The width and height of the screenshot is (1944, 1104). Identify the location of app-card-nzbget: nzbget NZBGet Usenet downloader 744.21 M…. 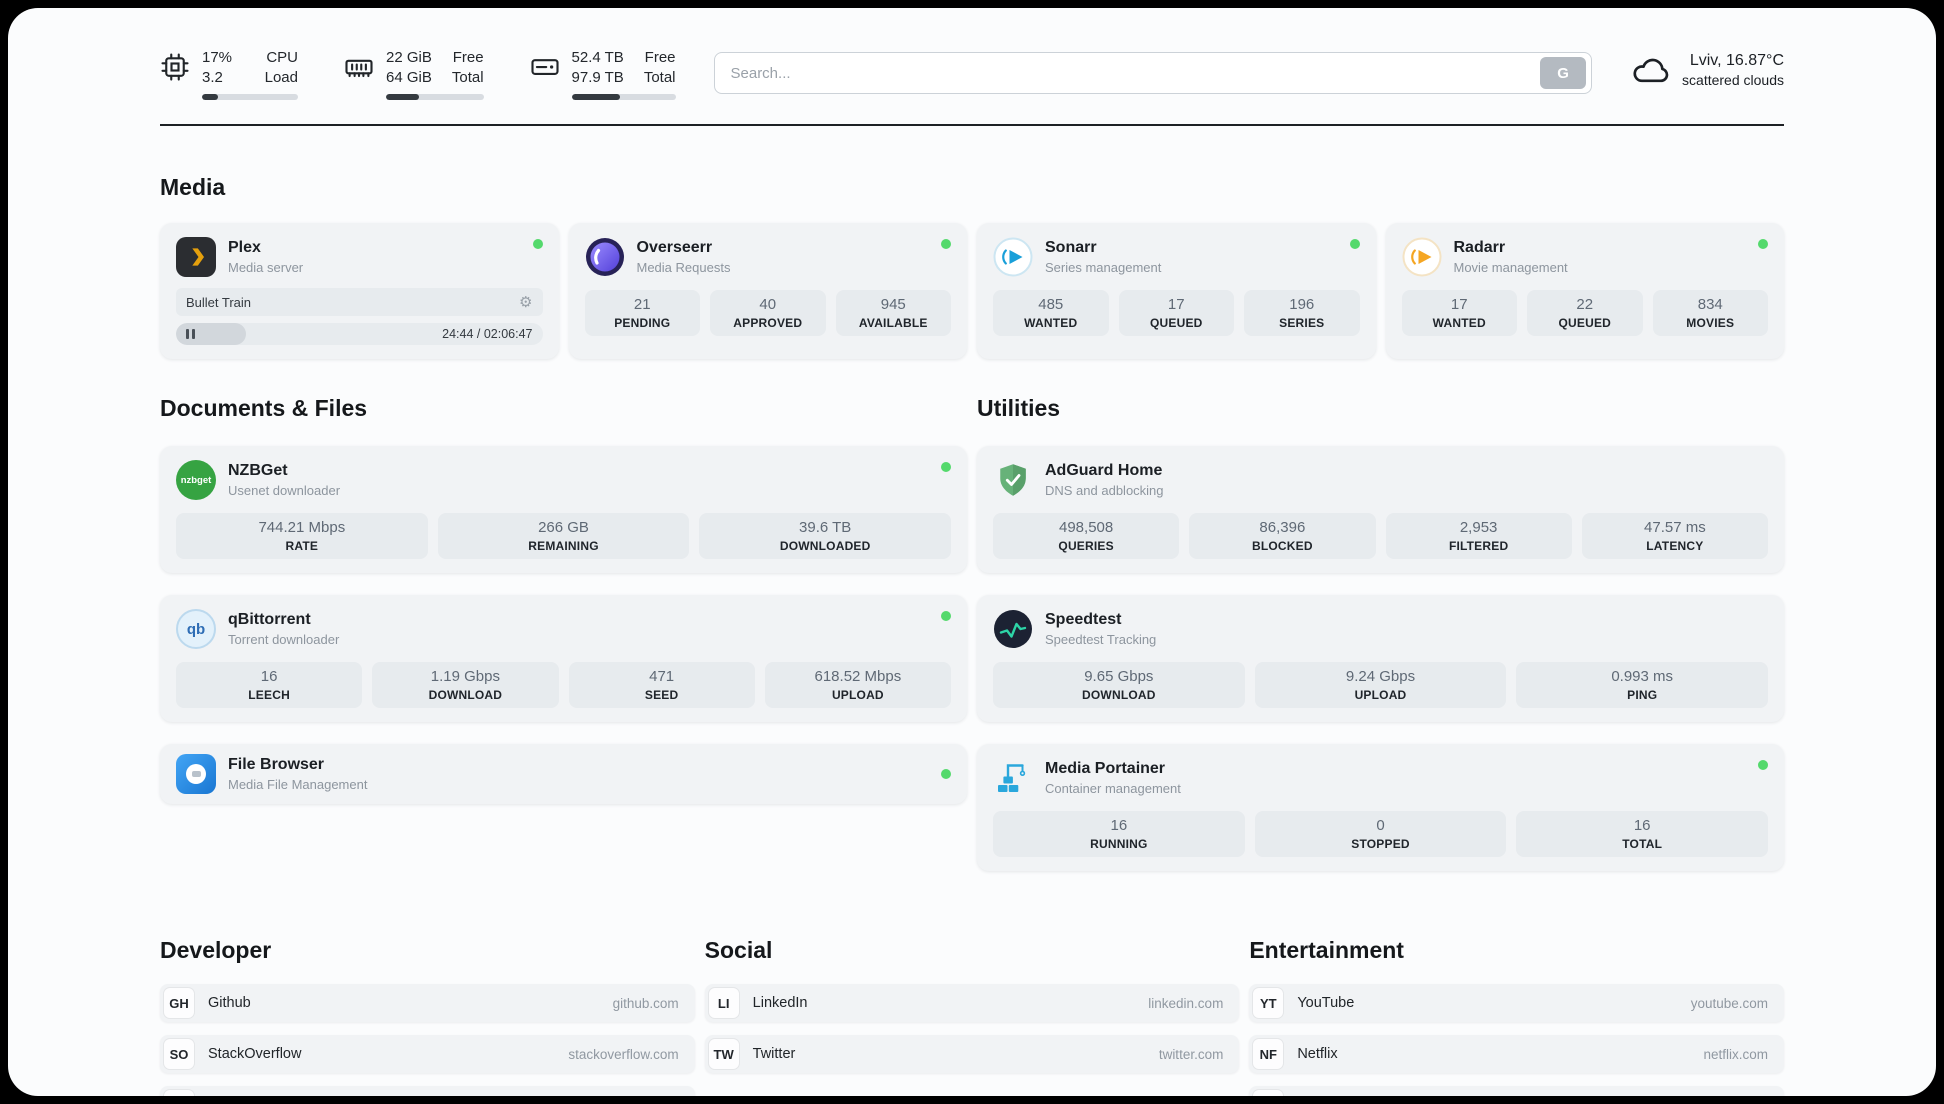
(563, 509).